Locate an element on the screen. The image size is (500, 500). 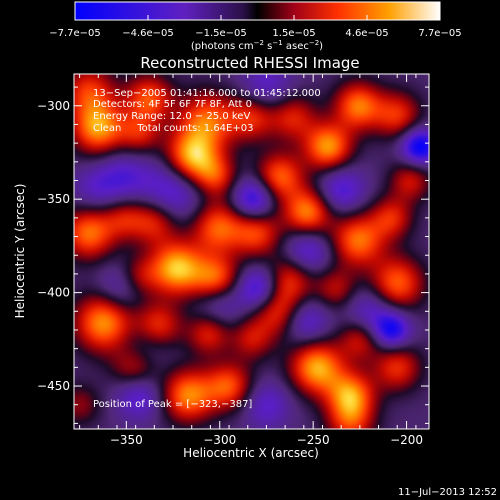
colorbar-tick-label: 7.7e−05 is located at coordinates (439, 33).